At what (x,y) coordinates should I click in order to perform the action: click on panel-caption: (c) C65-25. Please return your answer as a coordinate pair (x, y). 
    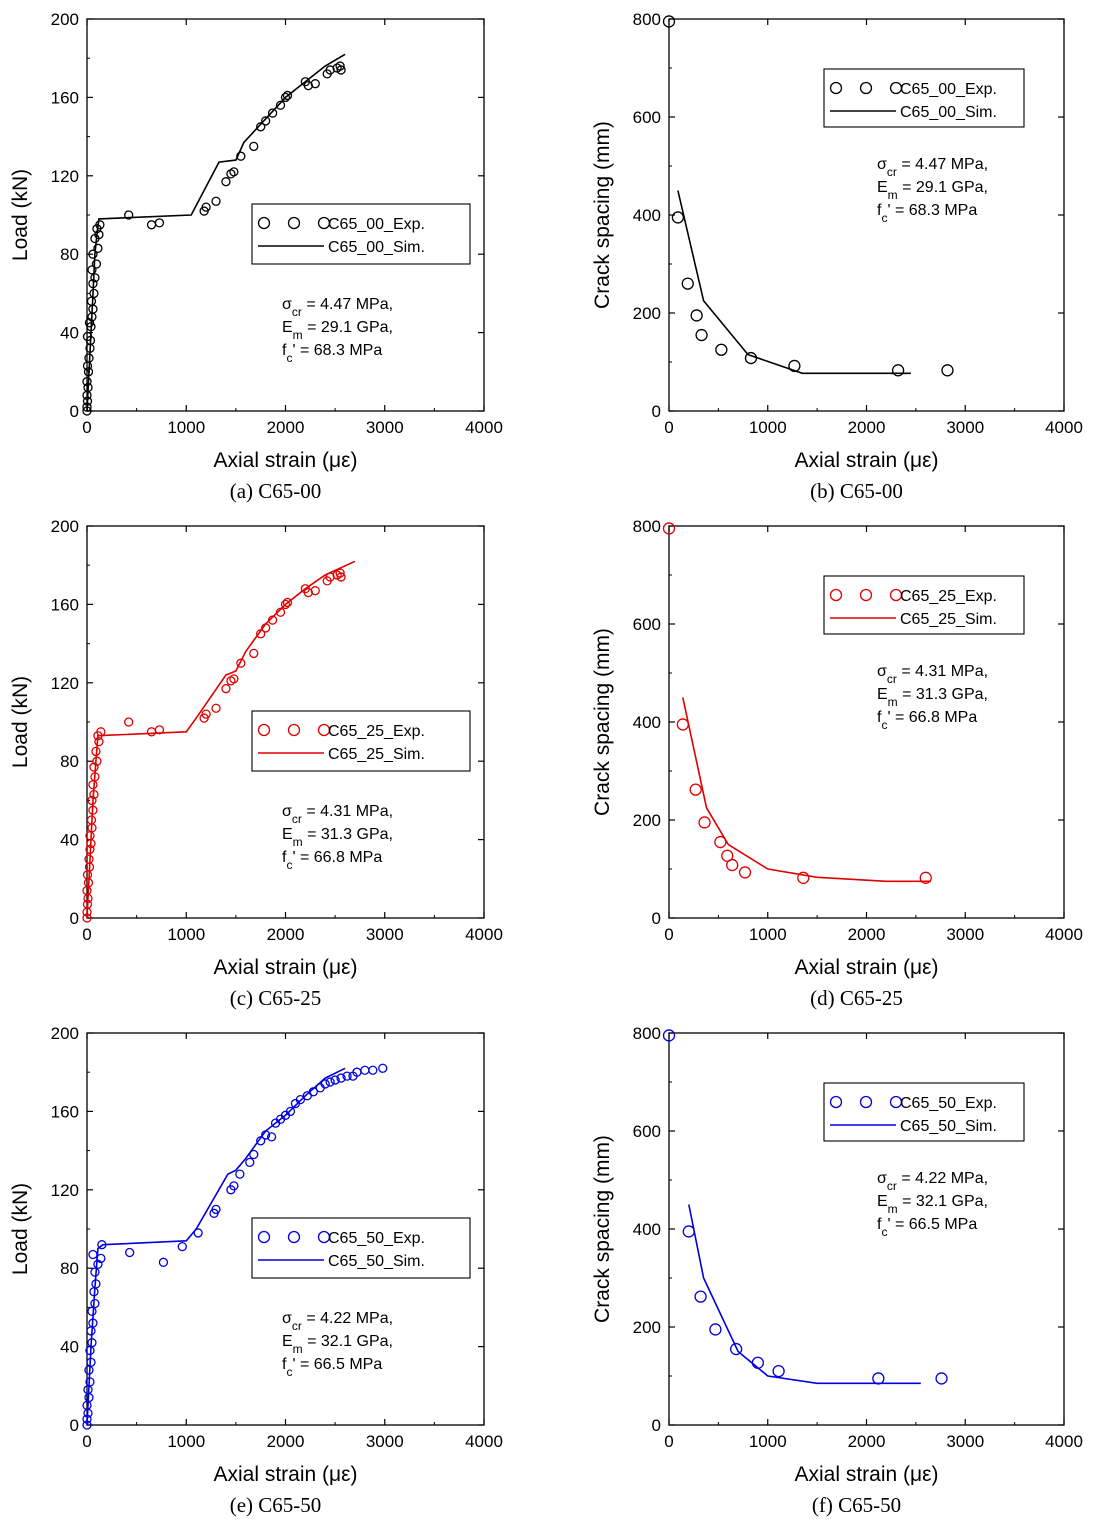
    Looking at the image, I should click on (276, 998).